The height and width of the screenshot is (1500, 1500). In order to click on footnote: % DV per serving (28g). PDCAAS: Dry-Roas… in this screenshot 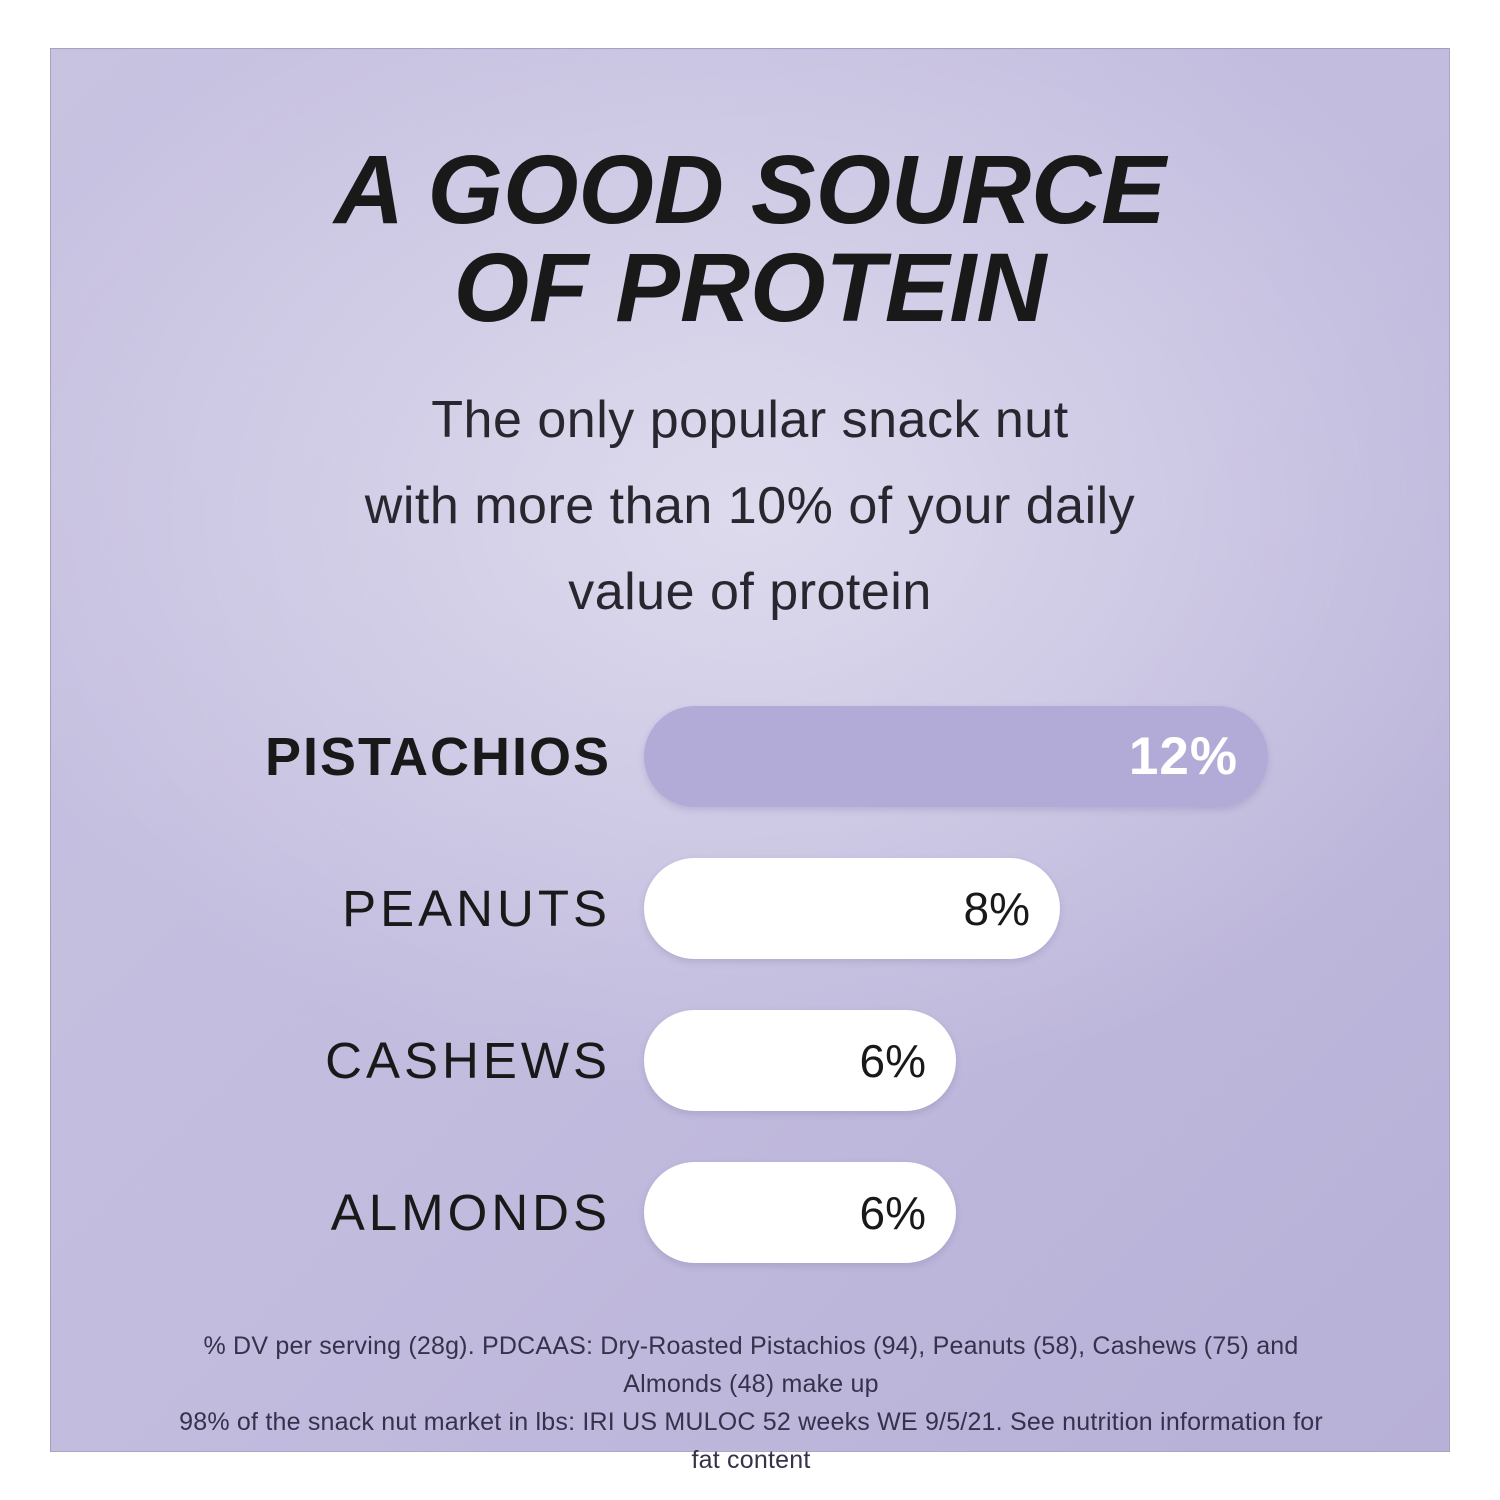, I will do `click(751, 1403)`.